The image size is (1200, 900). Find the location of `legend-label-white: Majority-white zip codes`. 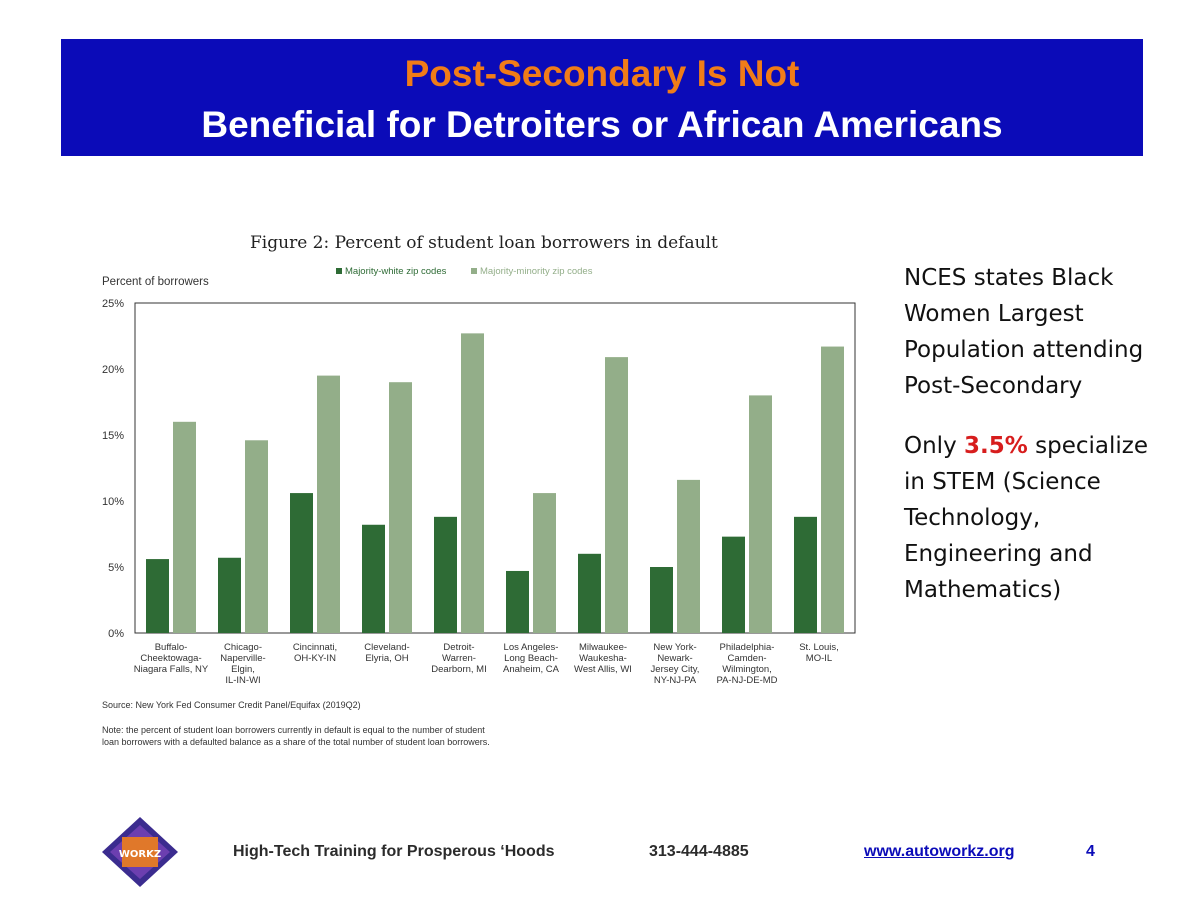

legend-label-white: Majority-white zip codes is located at coordinates (396, 271).